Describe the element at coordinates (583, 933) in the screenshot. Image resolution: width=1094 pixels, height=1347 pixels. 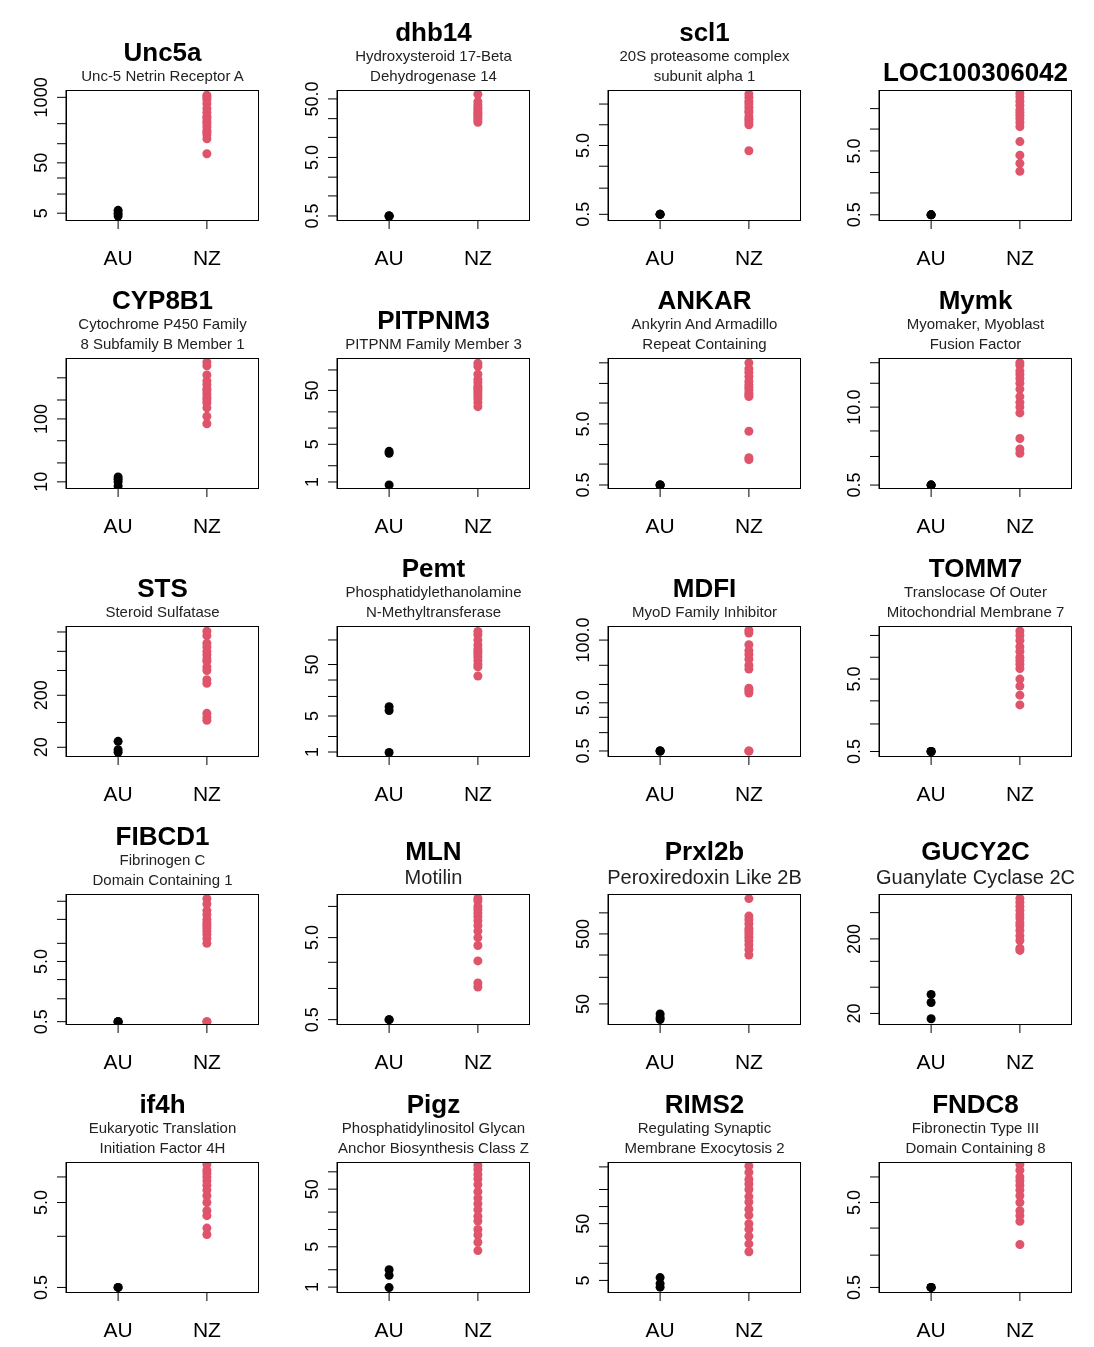
I see `y-tick-label: 500` at that location.